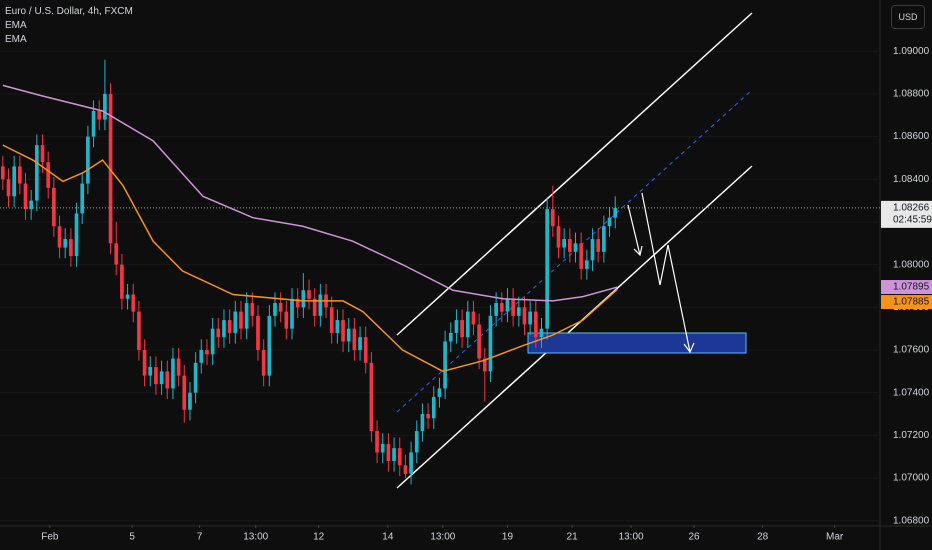 This screenshot has width=932, height=550. Describe the element at coordinates (69, 11) in the screenshot. I see `symbol-title: Euro / U.S. Dollar, 4h, FXCM` at that location.